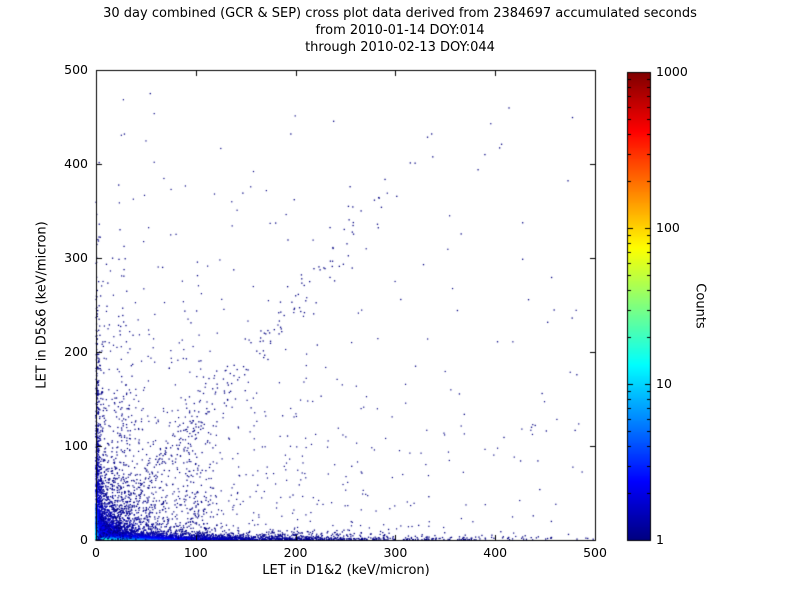 The width and height of the screenshot is (800, 600). Describe the element at coordinates (76, 351) in the screenshot. I see `y-tick-label: 200` at that location.